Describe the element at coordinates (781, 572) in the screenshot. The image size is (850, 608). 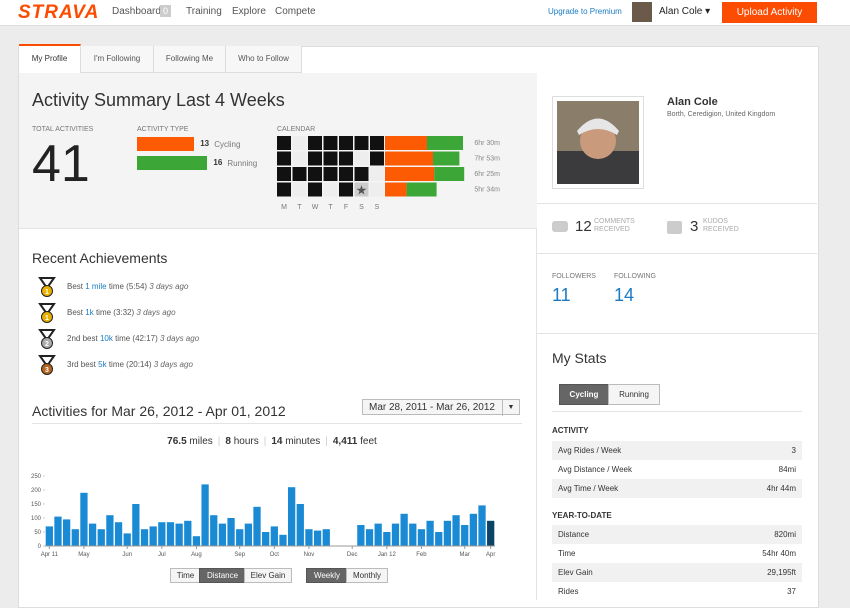
I see `stat-value: 29,195ft` at that location.